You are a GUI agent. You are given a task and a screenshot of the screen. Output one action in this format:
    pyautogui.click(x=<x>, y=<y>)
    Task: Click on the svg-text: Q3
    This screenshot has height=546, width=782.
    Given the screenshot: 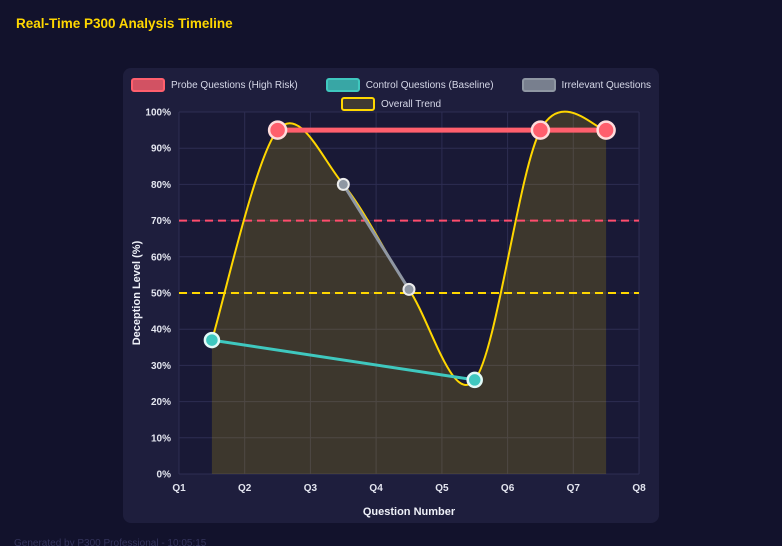 What is the action you would take?
    pyautogui.click(x=311, y=488)
    